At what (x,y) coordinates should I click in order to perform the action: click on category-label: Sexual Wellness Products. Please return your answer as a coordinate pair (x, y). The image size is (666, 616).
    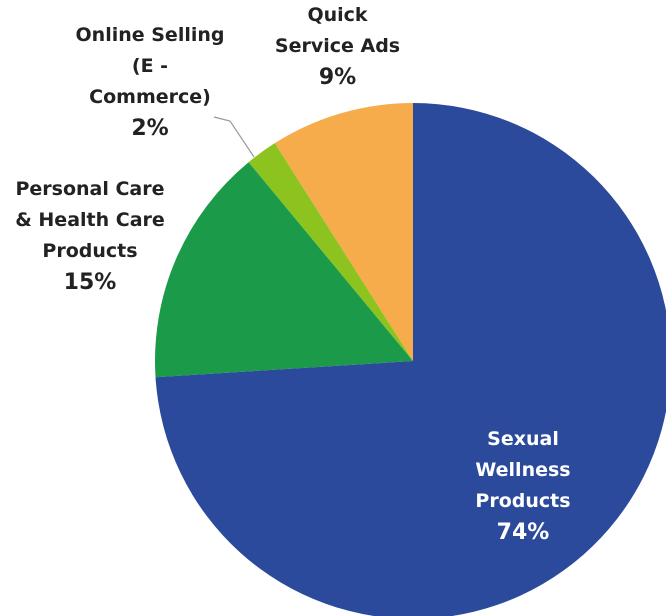
    Looking at the image, I should click on (523, 470).